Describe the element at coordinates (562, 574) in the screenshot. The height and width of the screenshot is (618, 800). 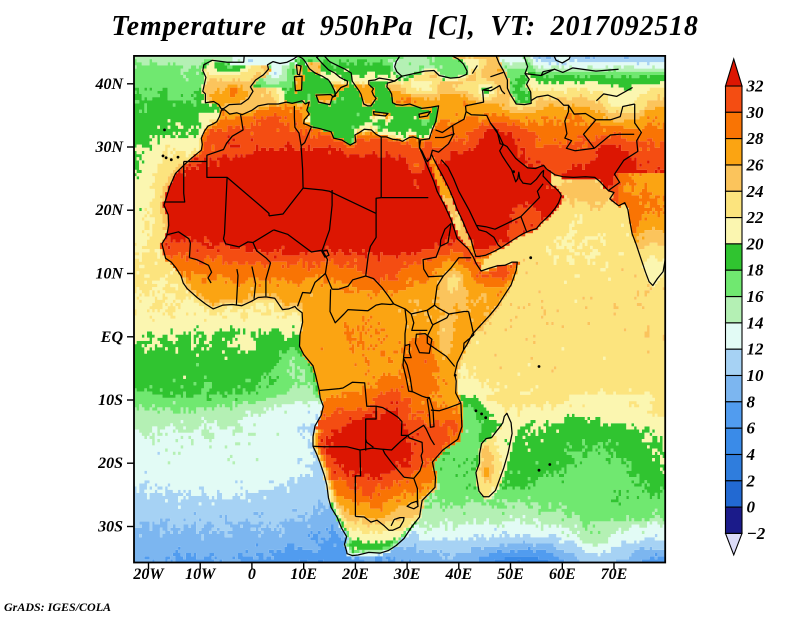
I see `svg-text: 60E` at that location.